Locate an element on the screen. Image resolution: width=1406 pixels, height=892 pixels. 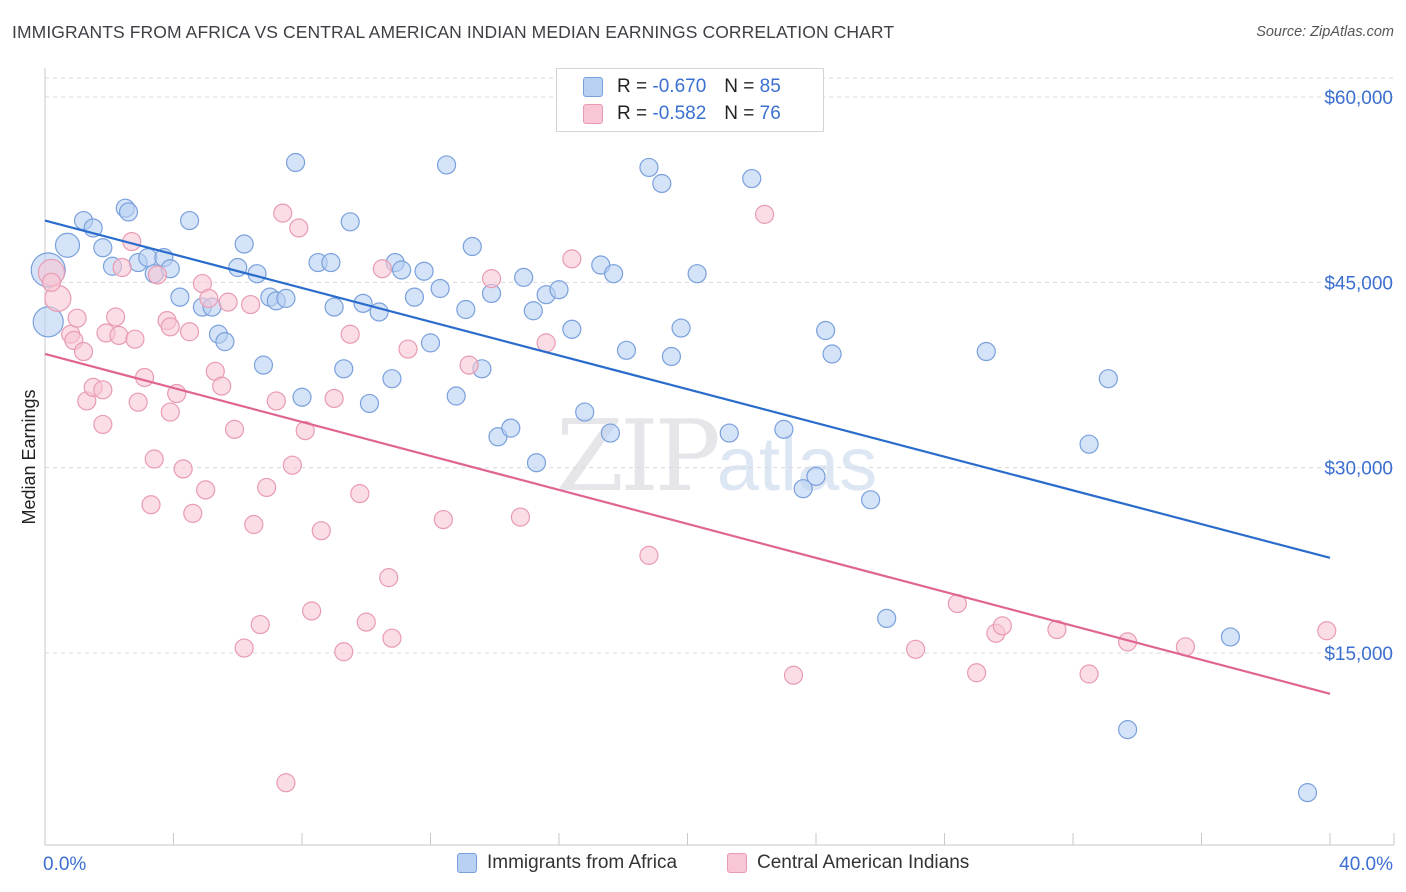
series-legend-central-american: Central American Indians is located at coordinates (848, 863).